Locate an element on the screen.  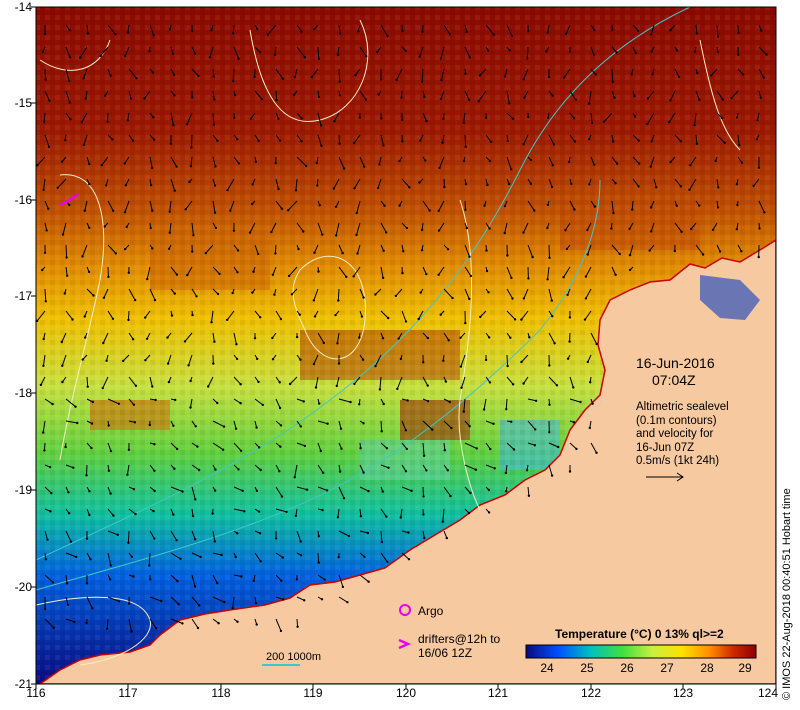
colorbar-tick: 24 is located at coordinates (547, 668).